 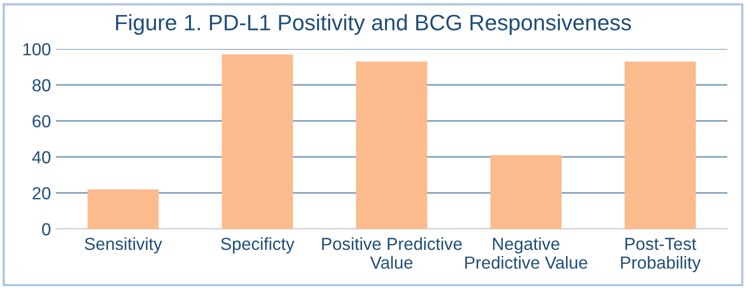 What do you see at coordinates (392, 253) in the screenshot?
I see `x-tick-label: Positive Predictive Value` at bounding box center [392, 253].